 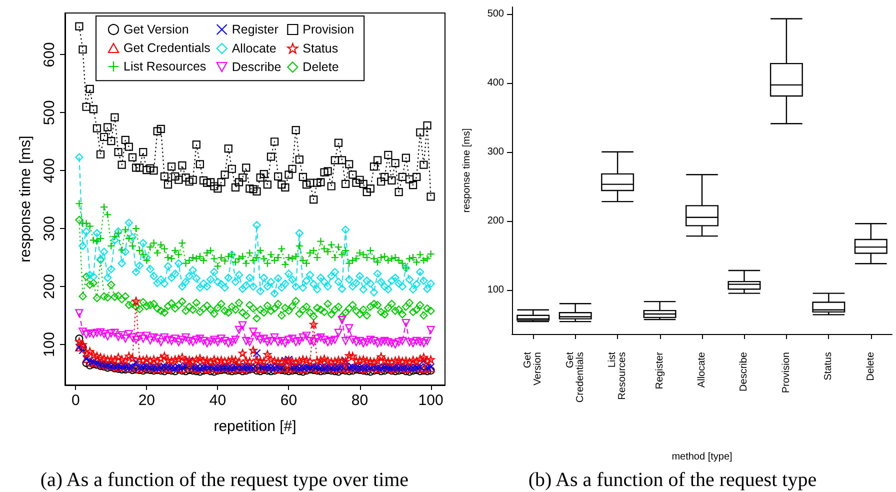 I want to click on x-tick-label: 40, so click(x=217, y=400).